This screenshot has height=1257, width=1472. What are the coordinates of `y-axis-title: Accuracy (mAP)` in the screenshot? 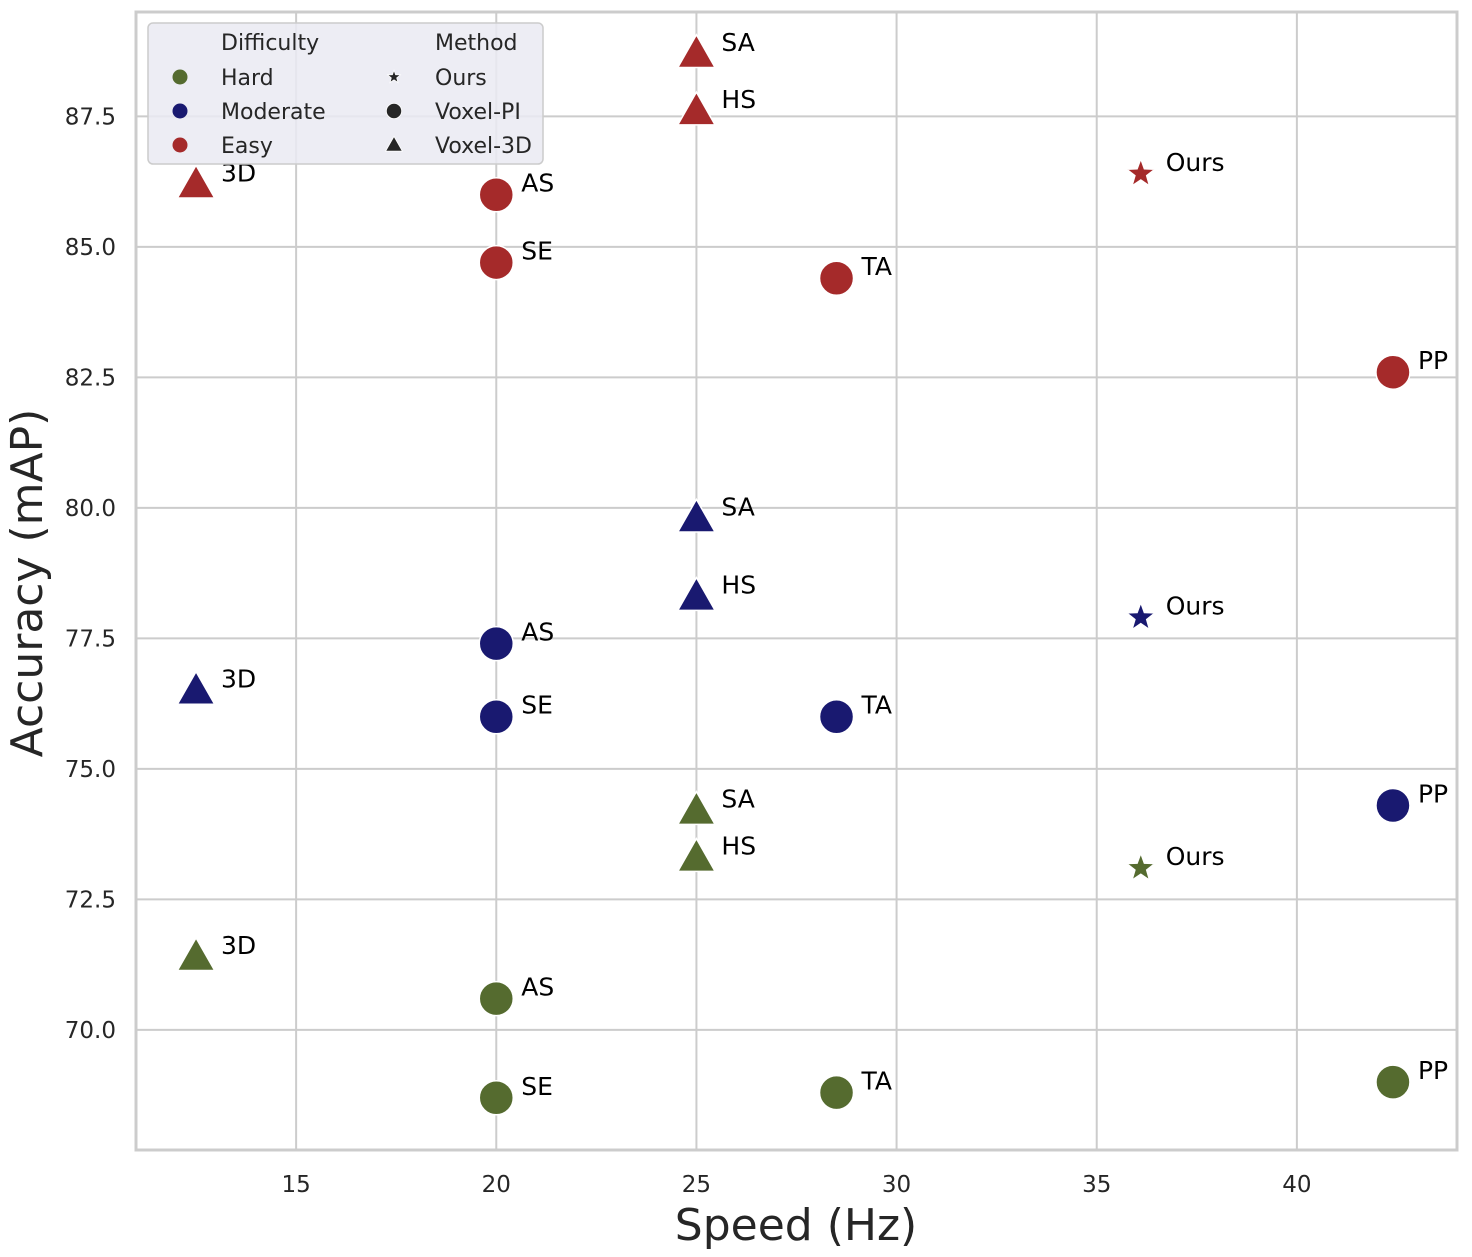 It's located at (27, 583).